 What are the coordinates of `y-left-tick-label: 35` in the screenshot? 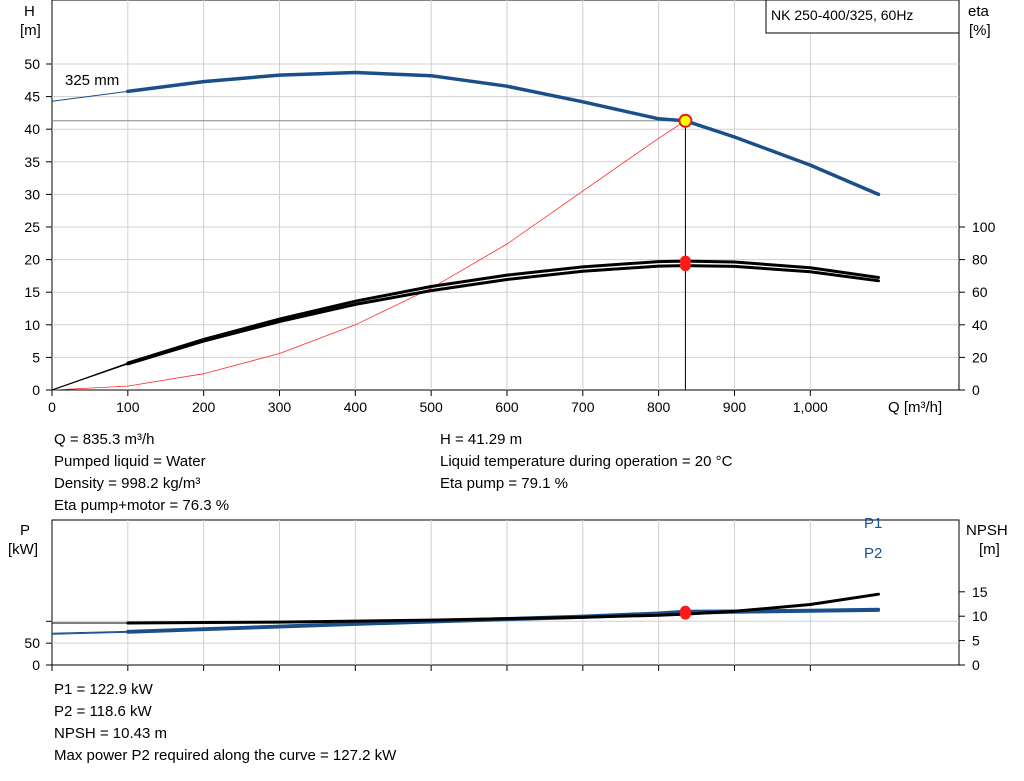 It's located at (32, 162).